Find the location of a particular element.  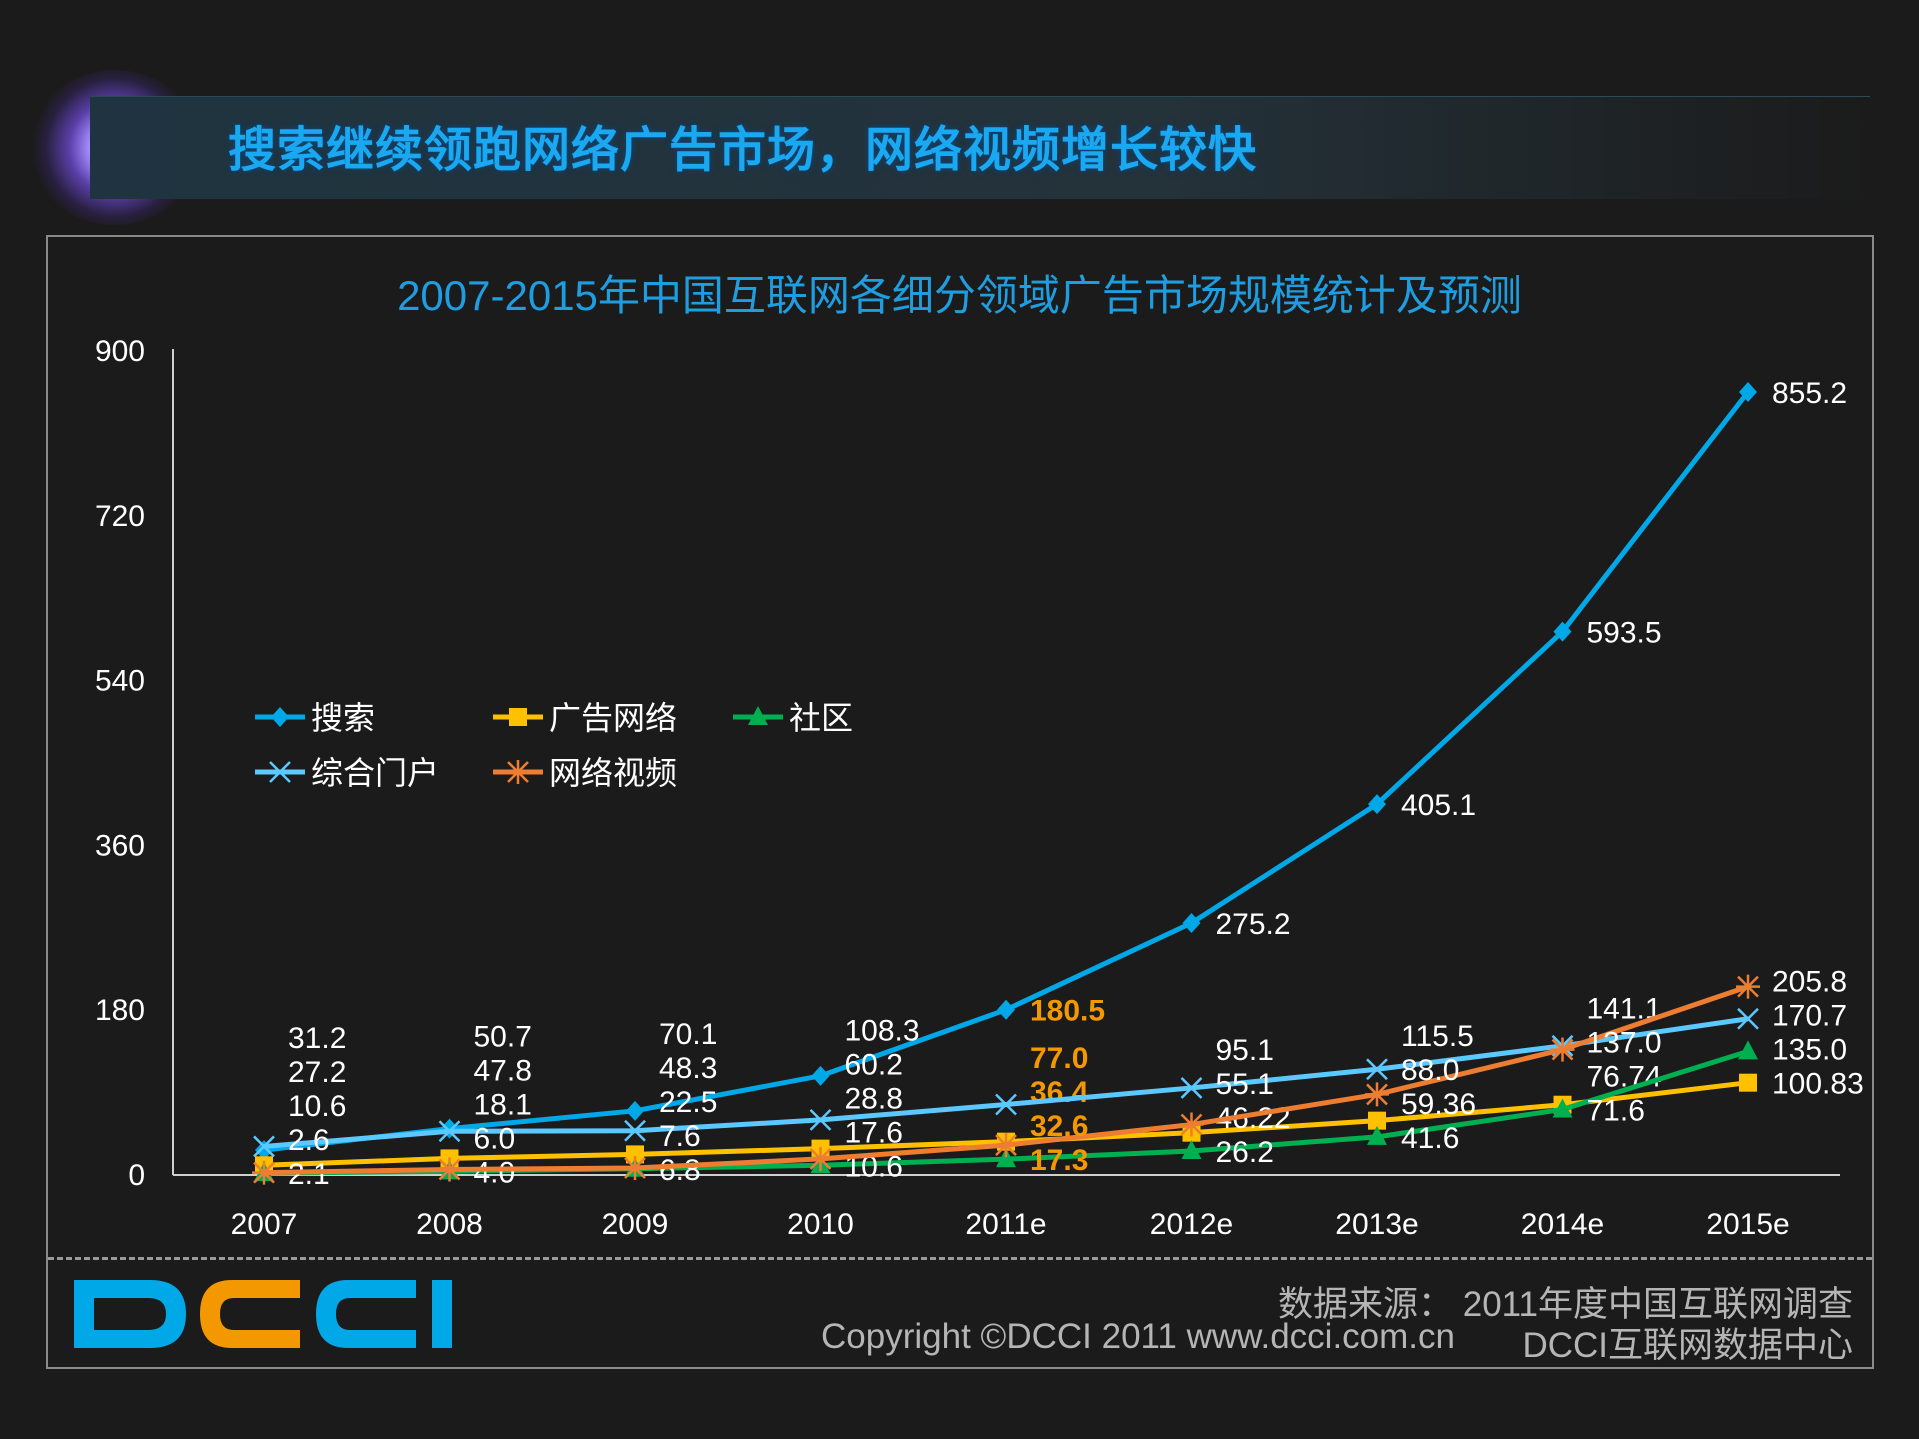

legend-label: 广告网络 is located at coordinates (613, 718).